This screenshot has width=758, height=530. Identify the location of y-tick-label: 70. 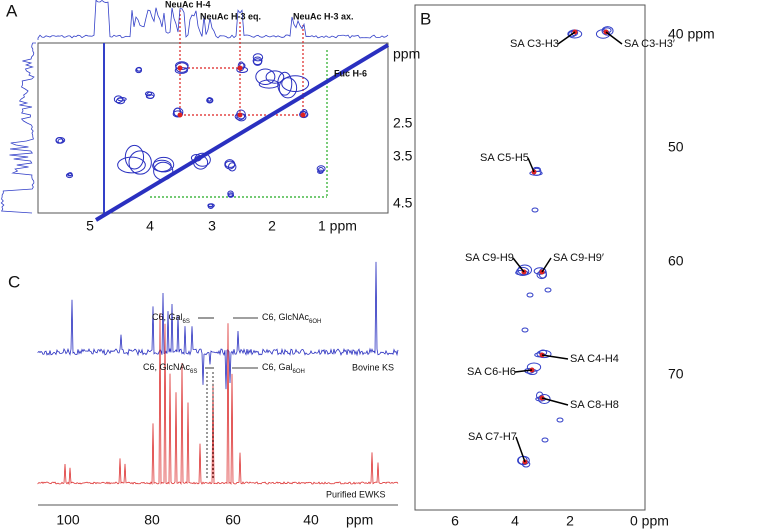
(676, 374).